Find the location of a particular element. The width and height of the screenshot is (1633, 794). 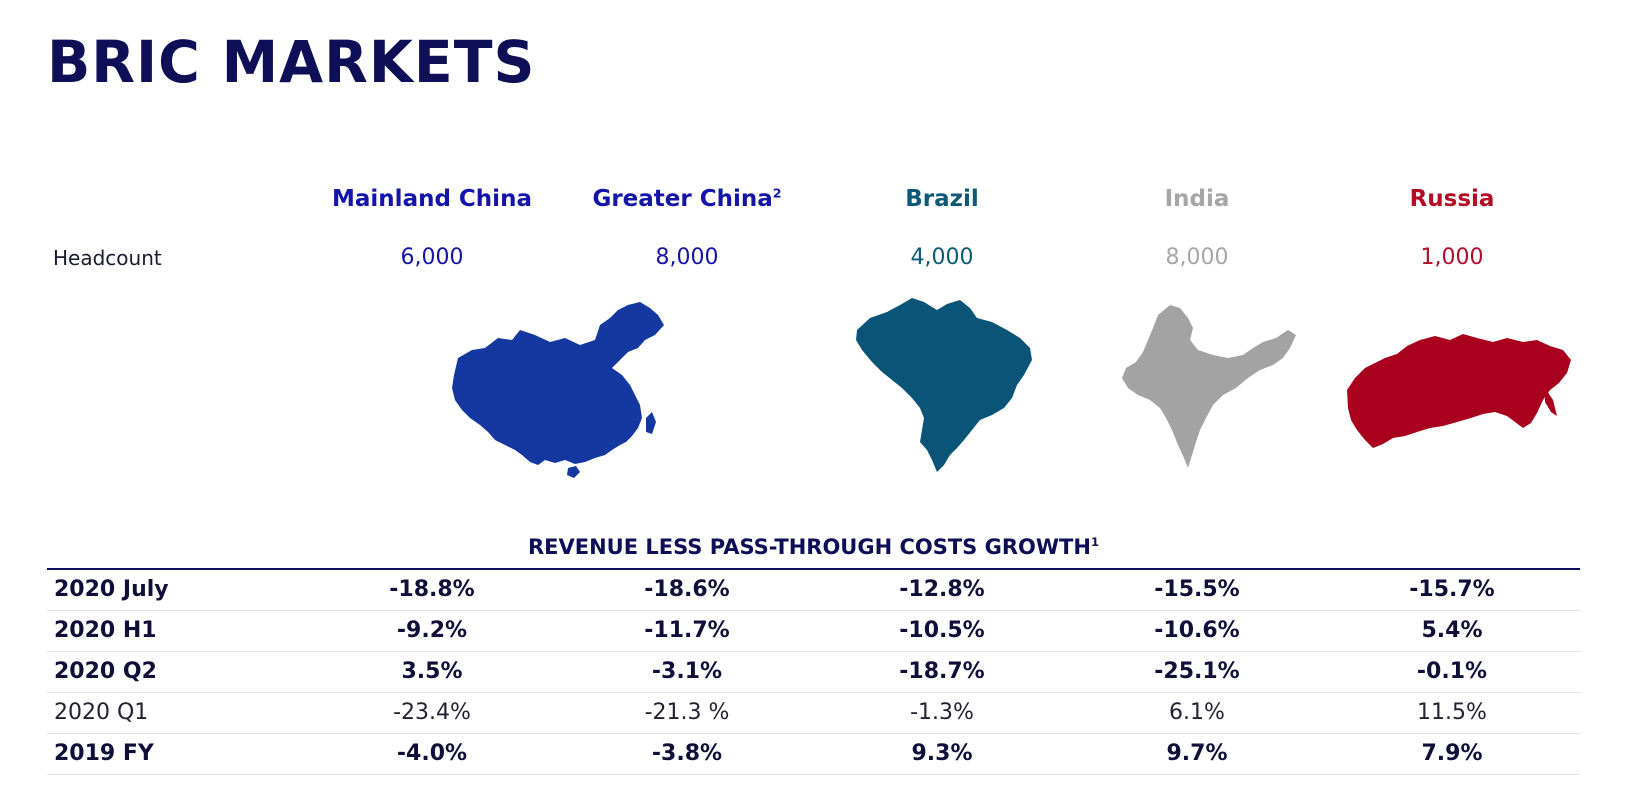

table-row: 2020 Q2 3.5% -3.1% -18.7% -25.1% -0.1% is located at coordinates (813, 672).